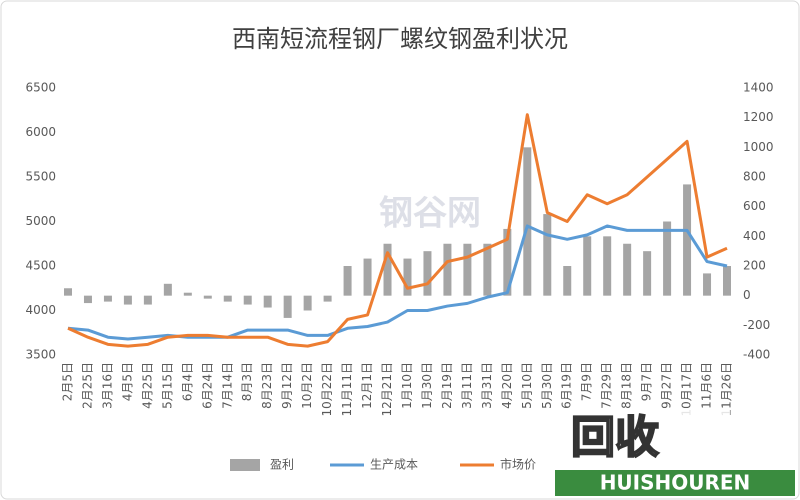 Image resolution: width=800 pixels, height=500 pixels. What do you see at coordinates (40, 132) in the screenshot?
I see `y-tick-label: 6000` at bounding box center [40, 132].